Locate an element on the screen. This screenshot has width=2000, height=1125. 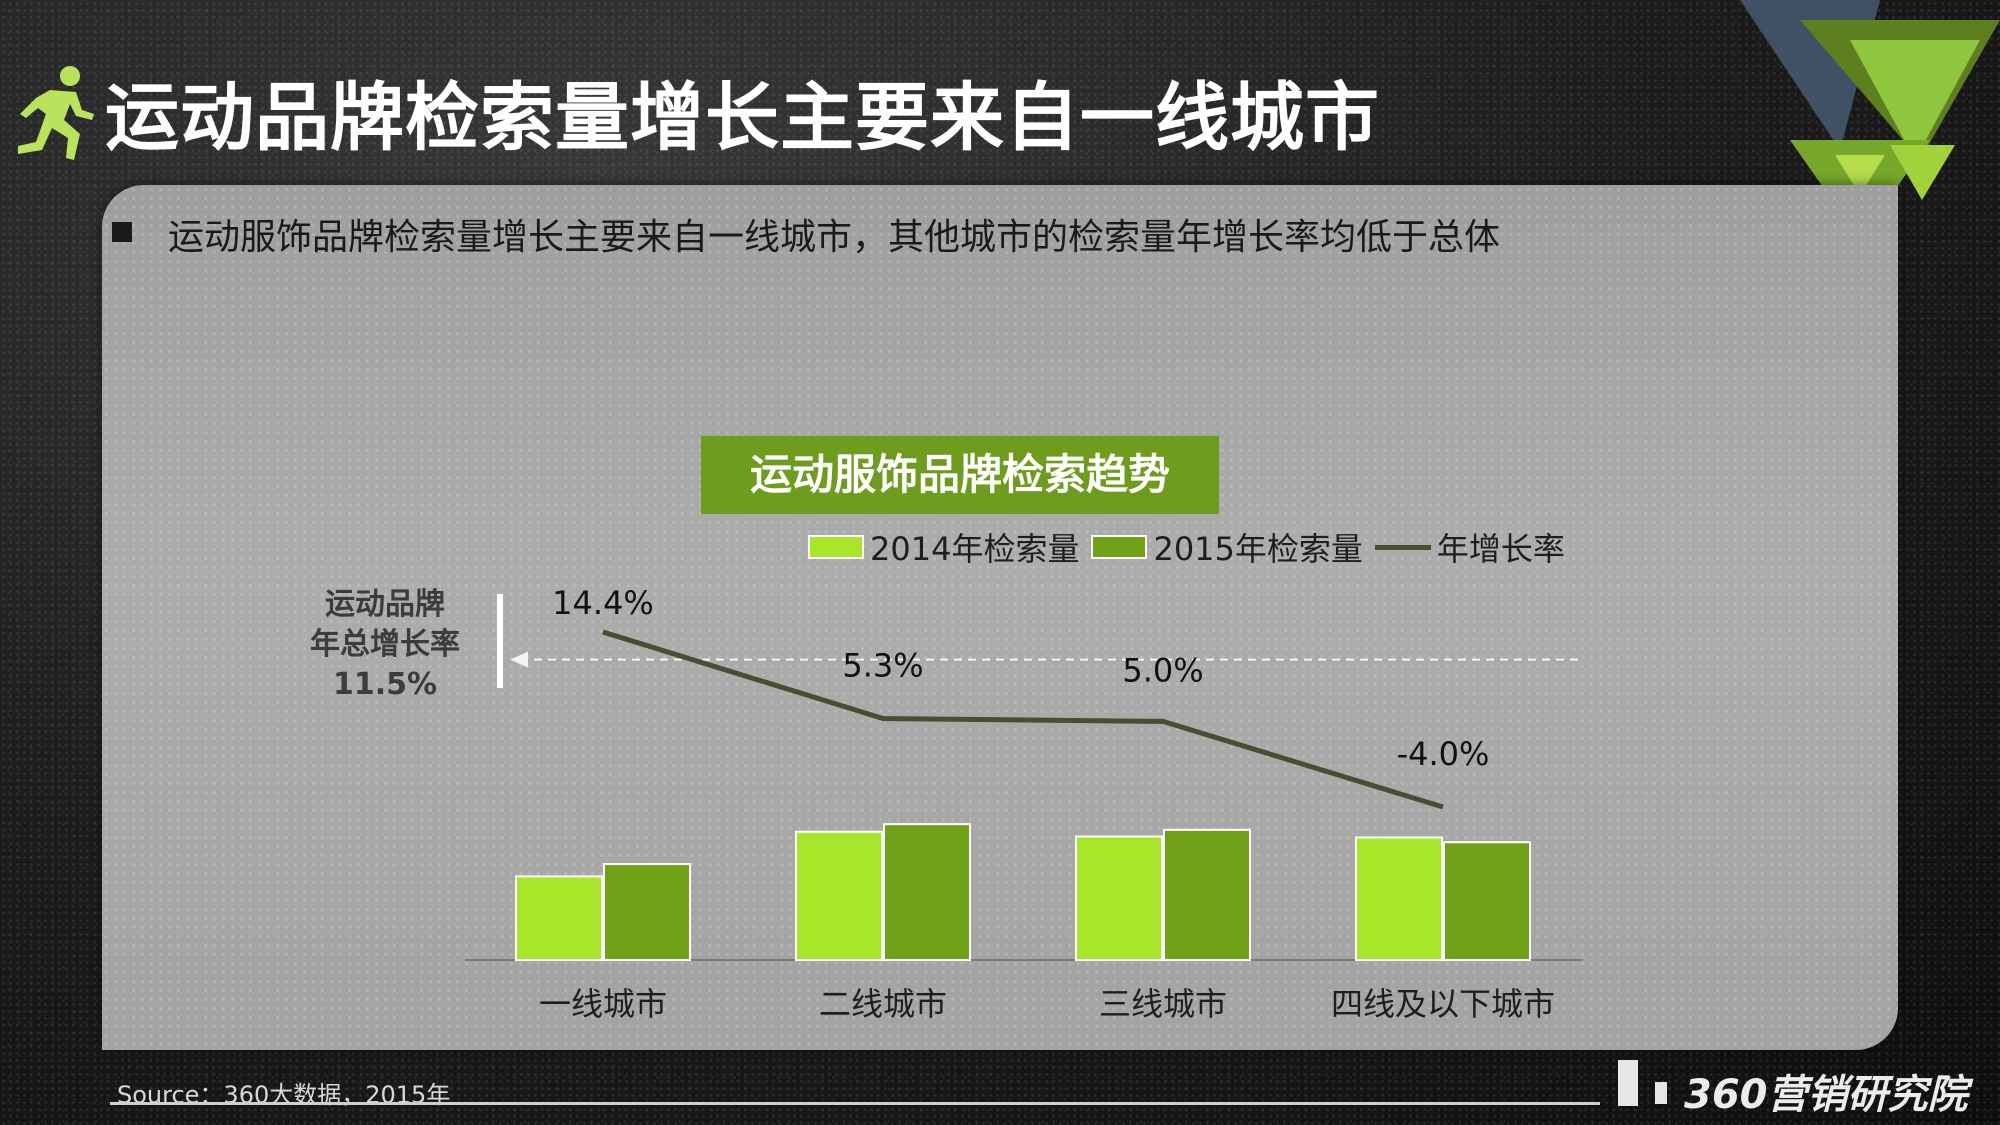
legend-item-2014: 2014年检索量 is located at coordinates (943, 547).